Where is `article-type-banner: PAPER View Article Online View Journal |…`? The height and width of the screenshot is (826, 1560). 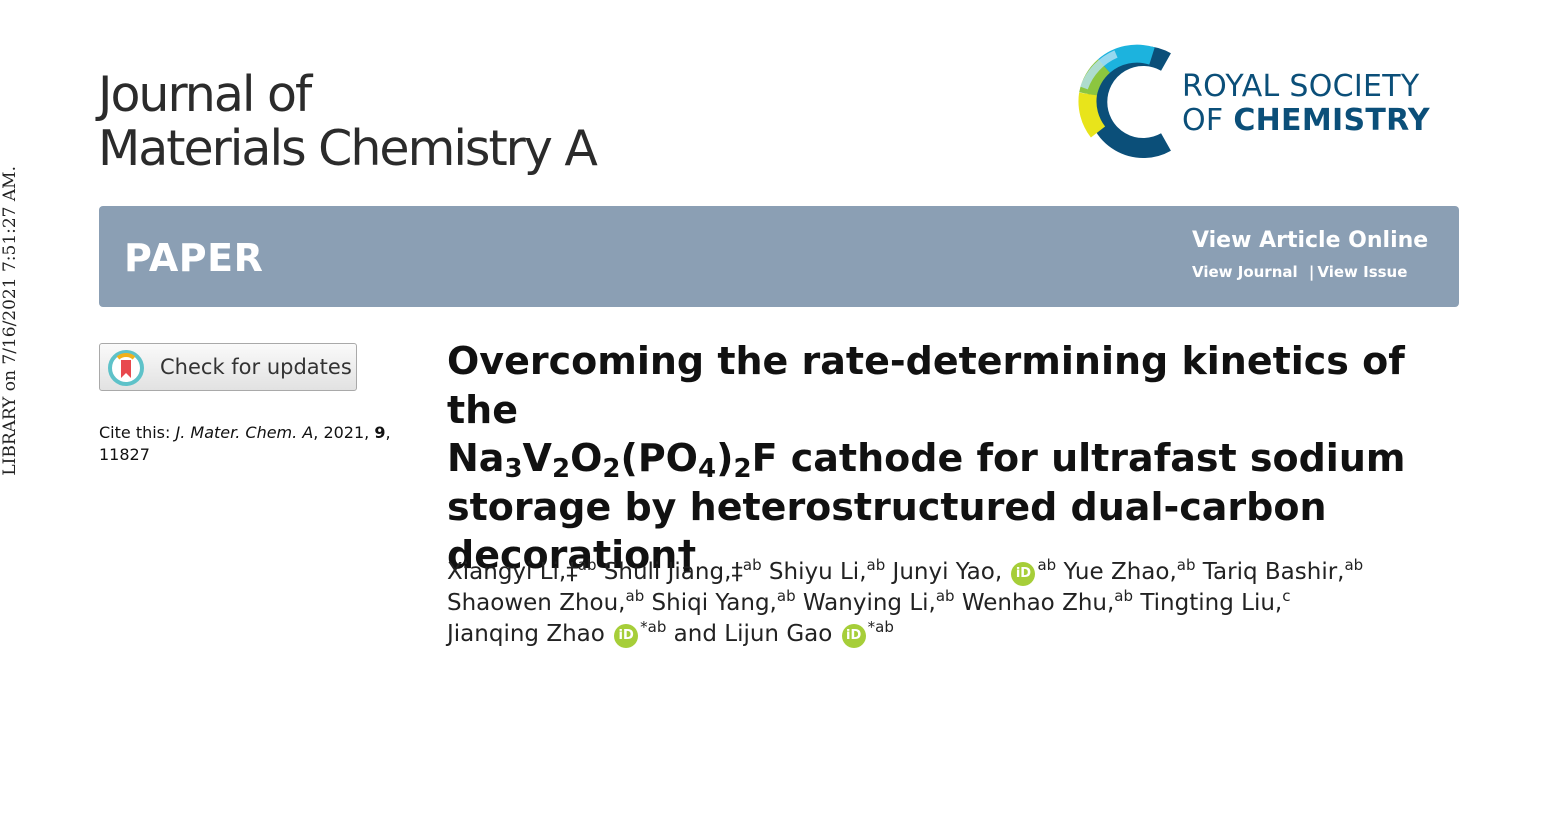 article-type-banner: PAPER View Article Online View Journal |… is located at coordinates (779, 256).